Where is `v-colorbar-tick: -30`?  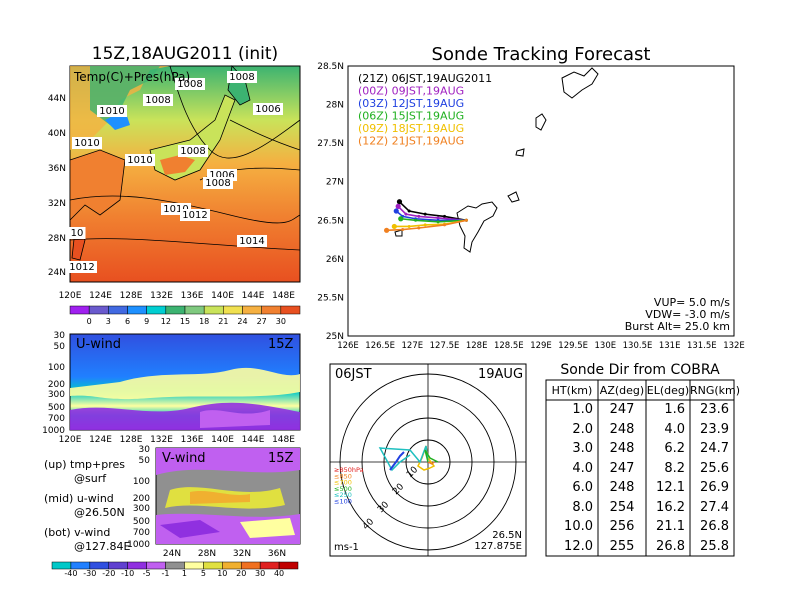
v-colorbar-tick: -30 is located at coordinates (89, 573).